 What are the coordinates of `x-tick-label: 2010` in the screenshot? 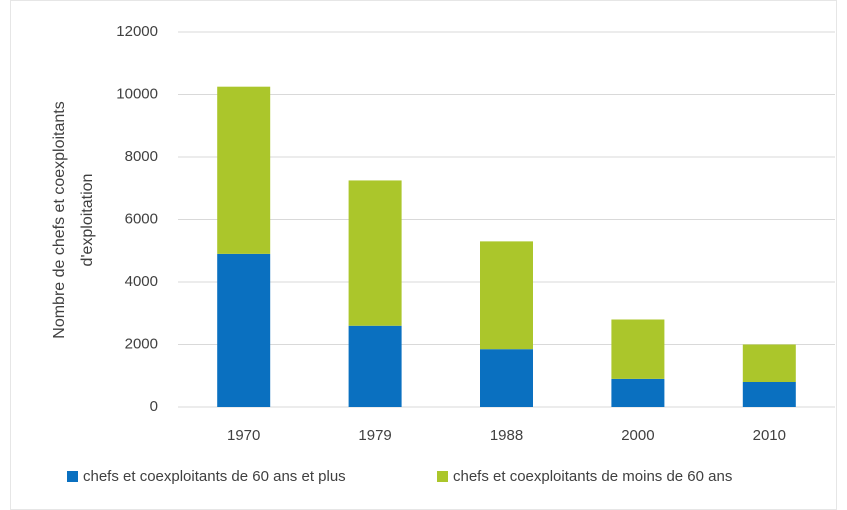 It's located at (769, 435).